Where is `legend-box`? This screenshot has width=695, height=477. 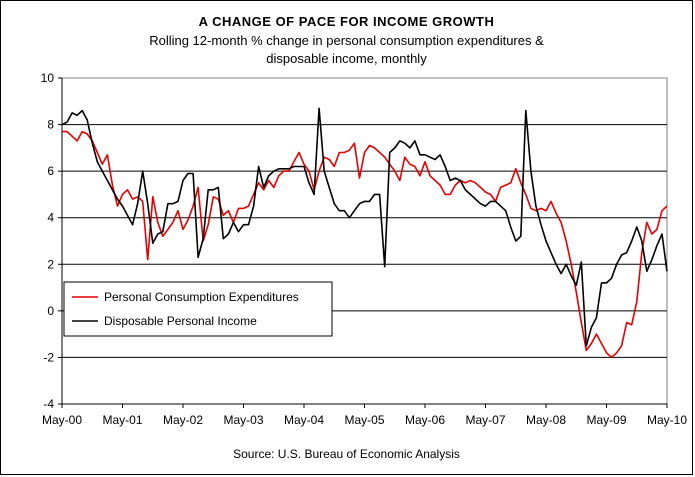 legend-box is located at coordinates (198, 309).